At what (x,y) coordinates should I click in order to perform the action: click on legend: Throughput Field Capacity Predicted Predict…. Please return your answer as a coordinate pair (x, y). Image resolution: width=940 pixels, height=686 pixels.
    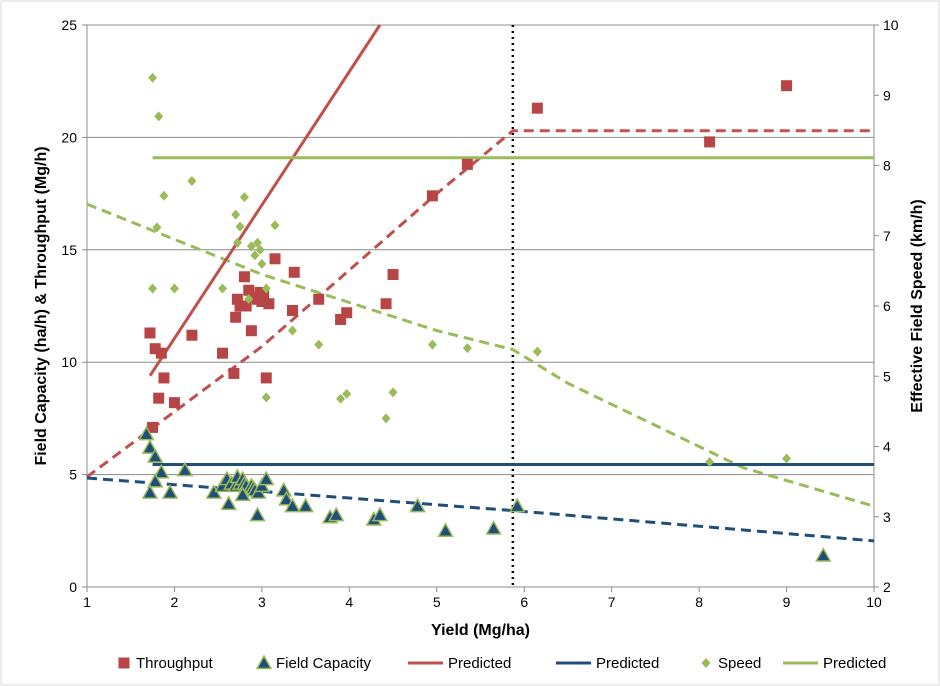
    Looking at the image, I should click on (502, 663).